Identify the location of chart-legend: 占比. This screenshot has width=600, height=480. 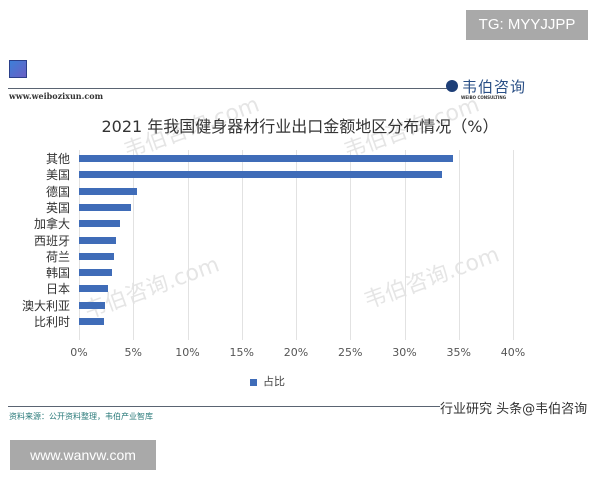
(267, 381).